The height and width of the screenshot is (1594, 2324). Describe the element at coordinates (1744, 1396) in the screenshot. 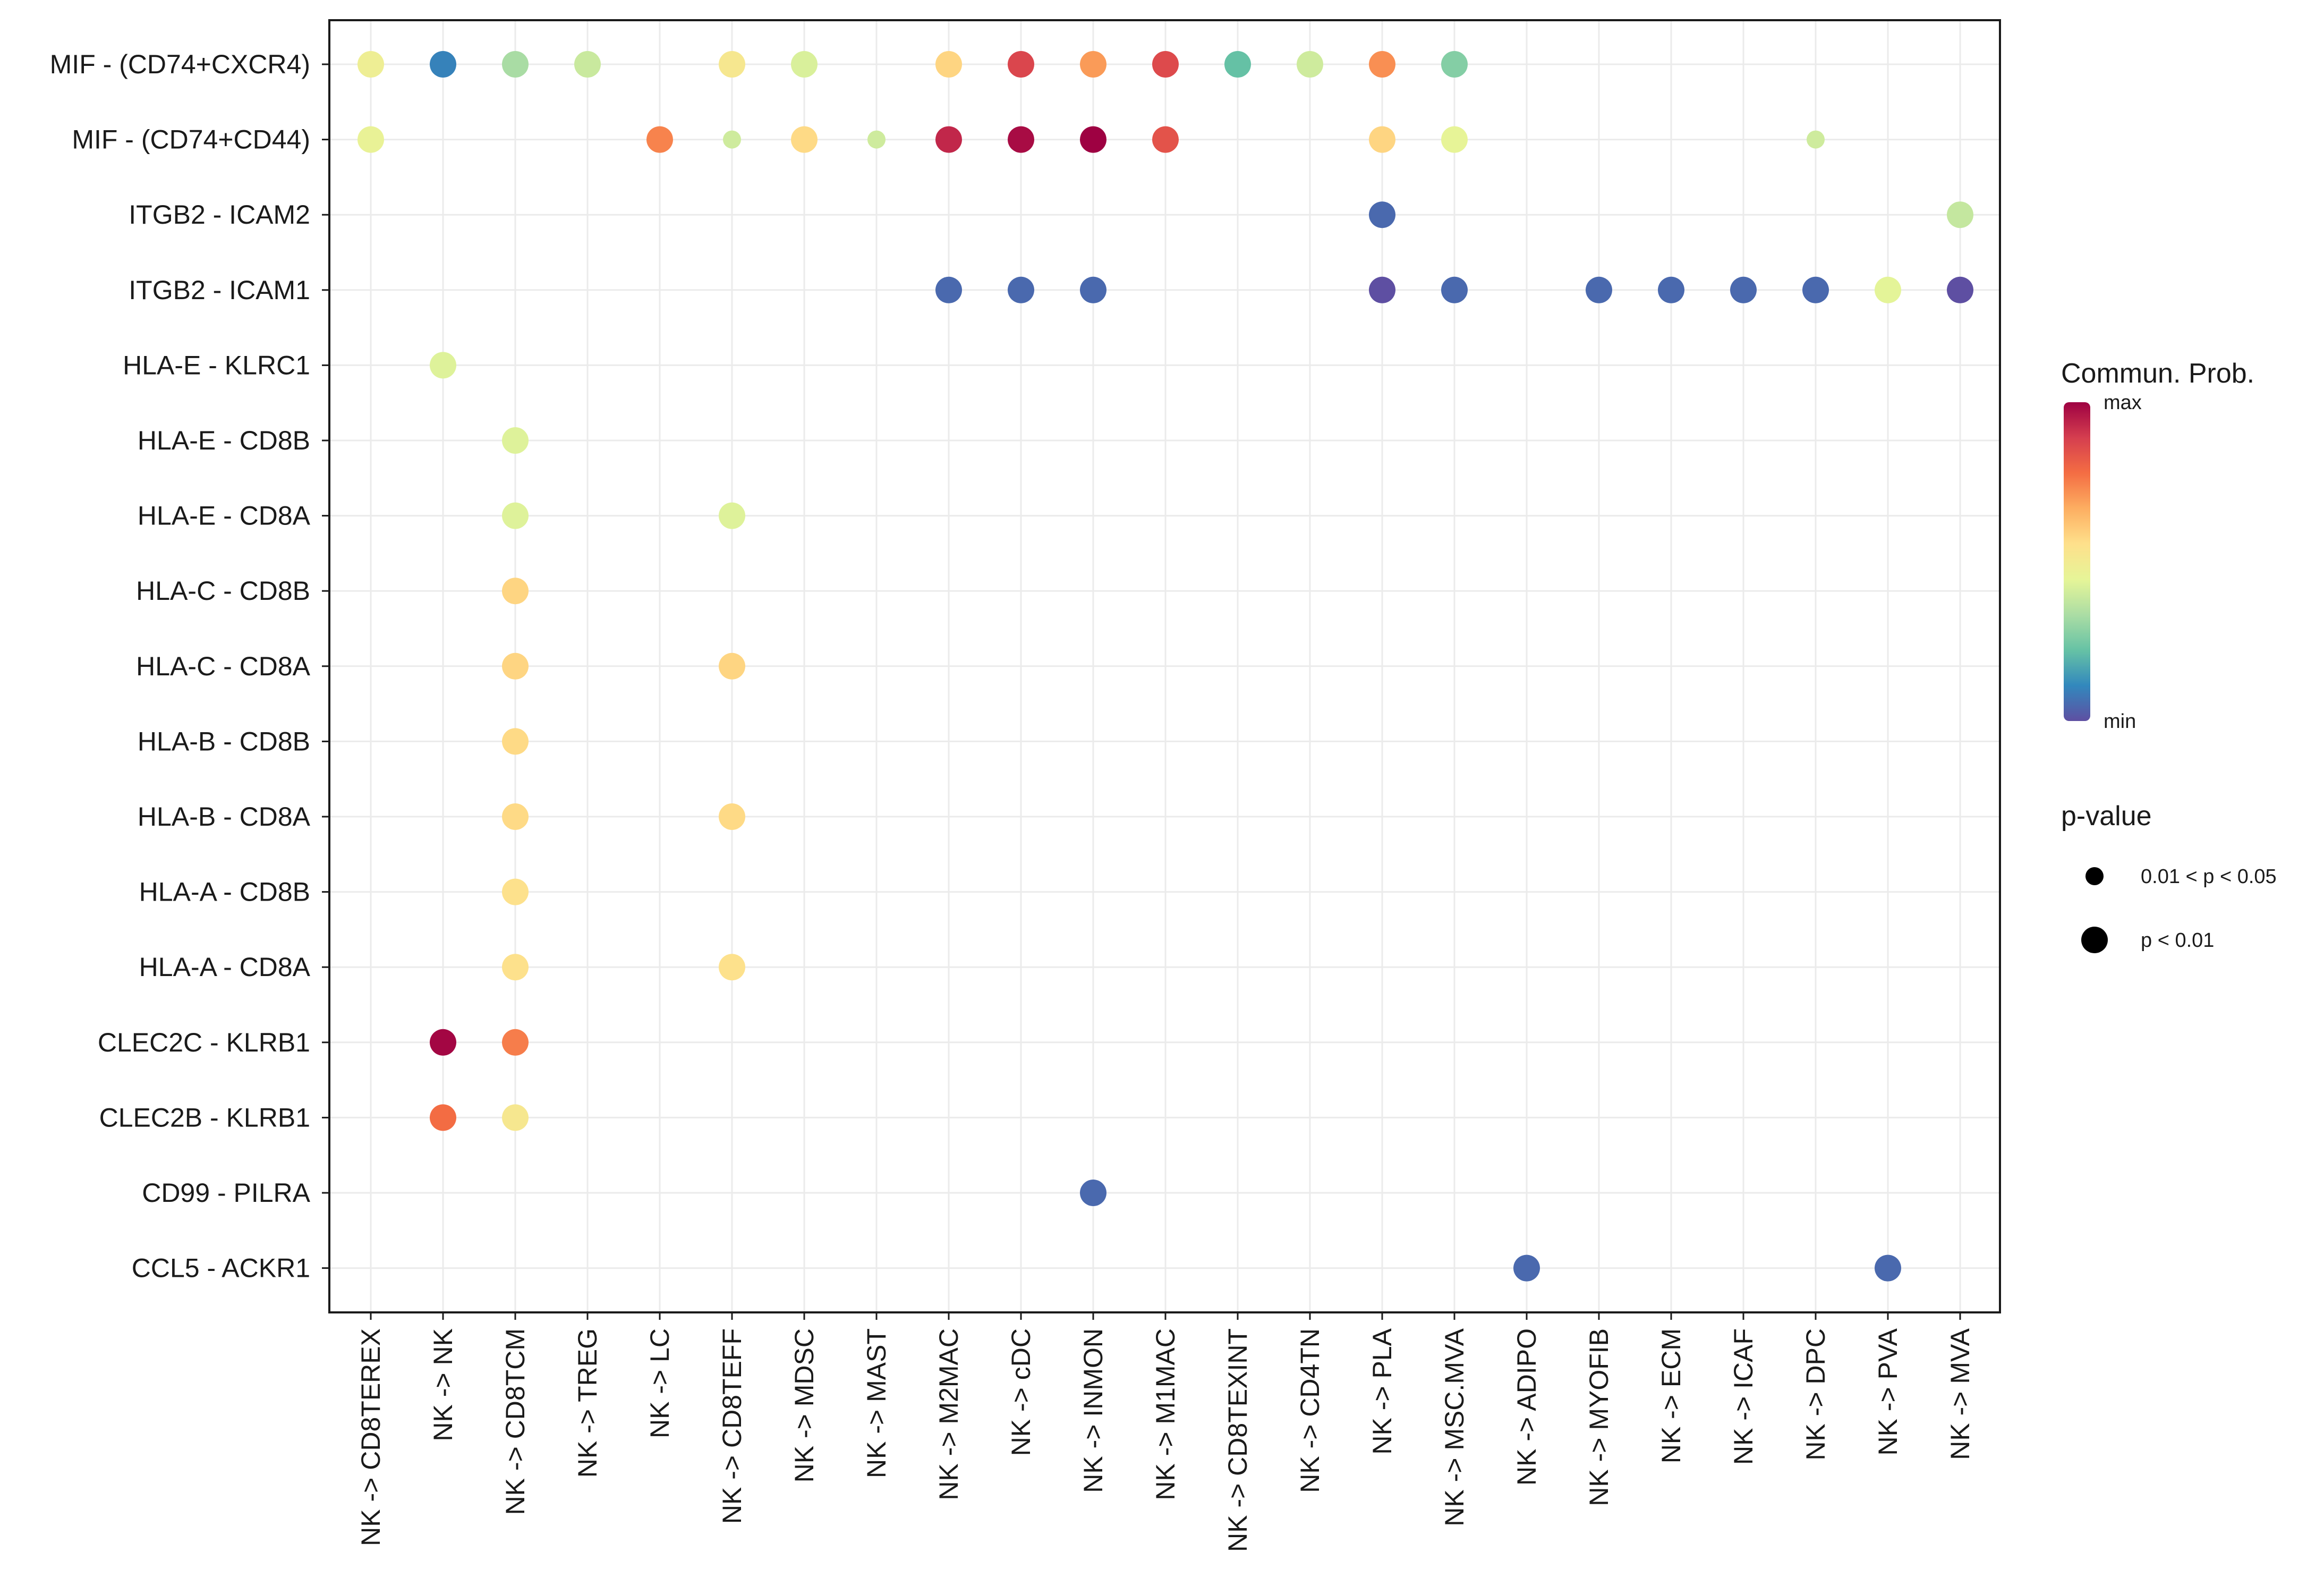

I see `x-tick-label: NK -> ICAF` at that location.